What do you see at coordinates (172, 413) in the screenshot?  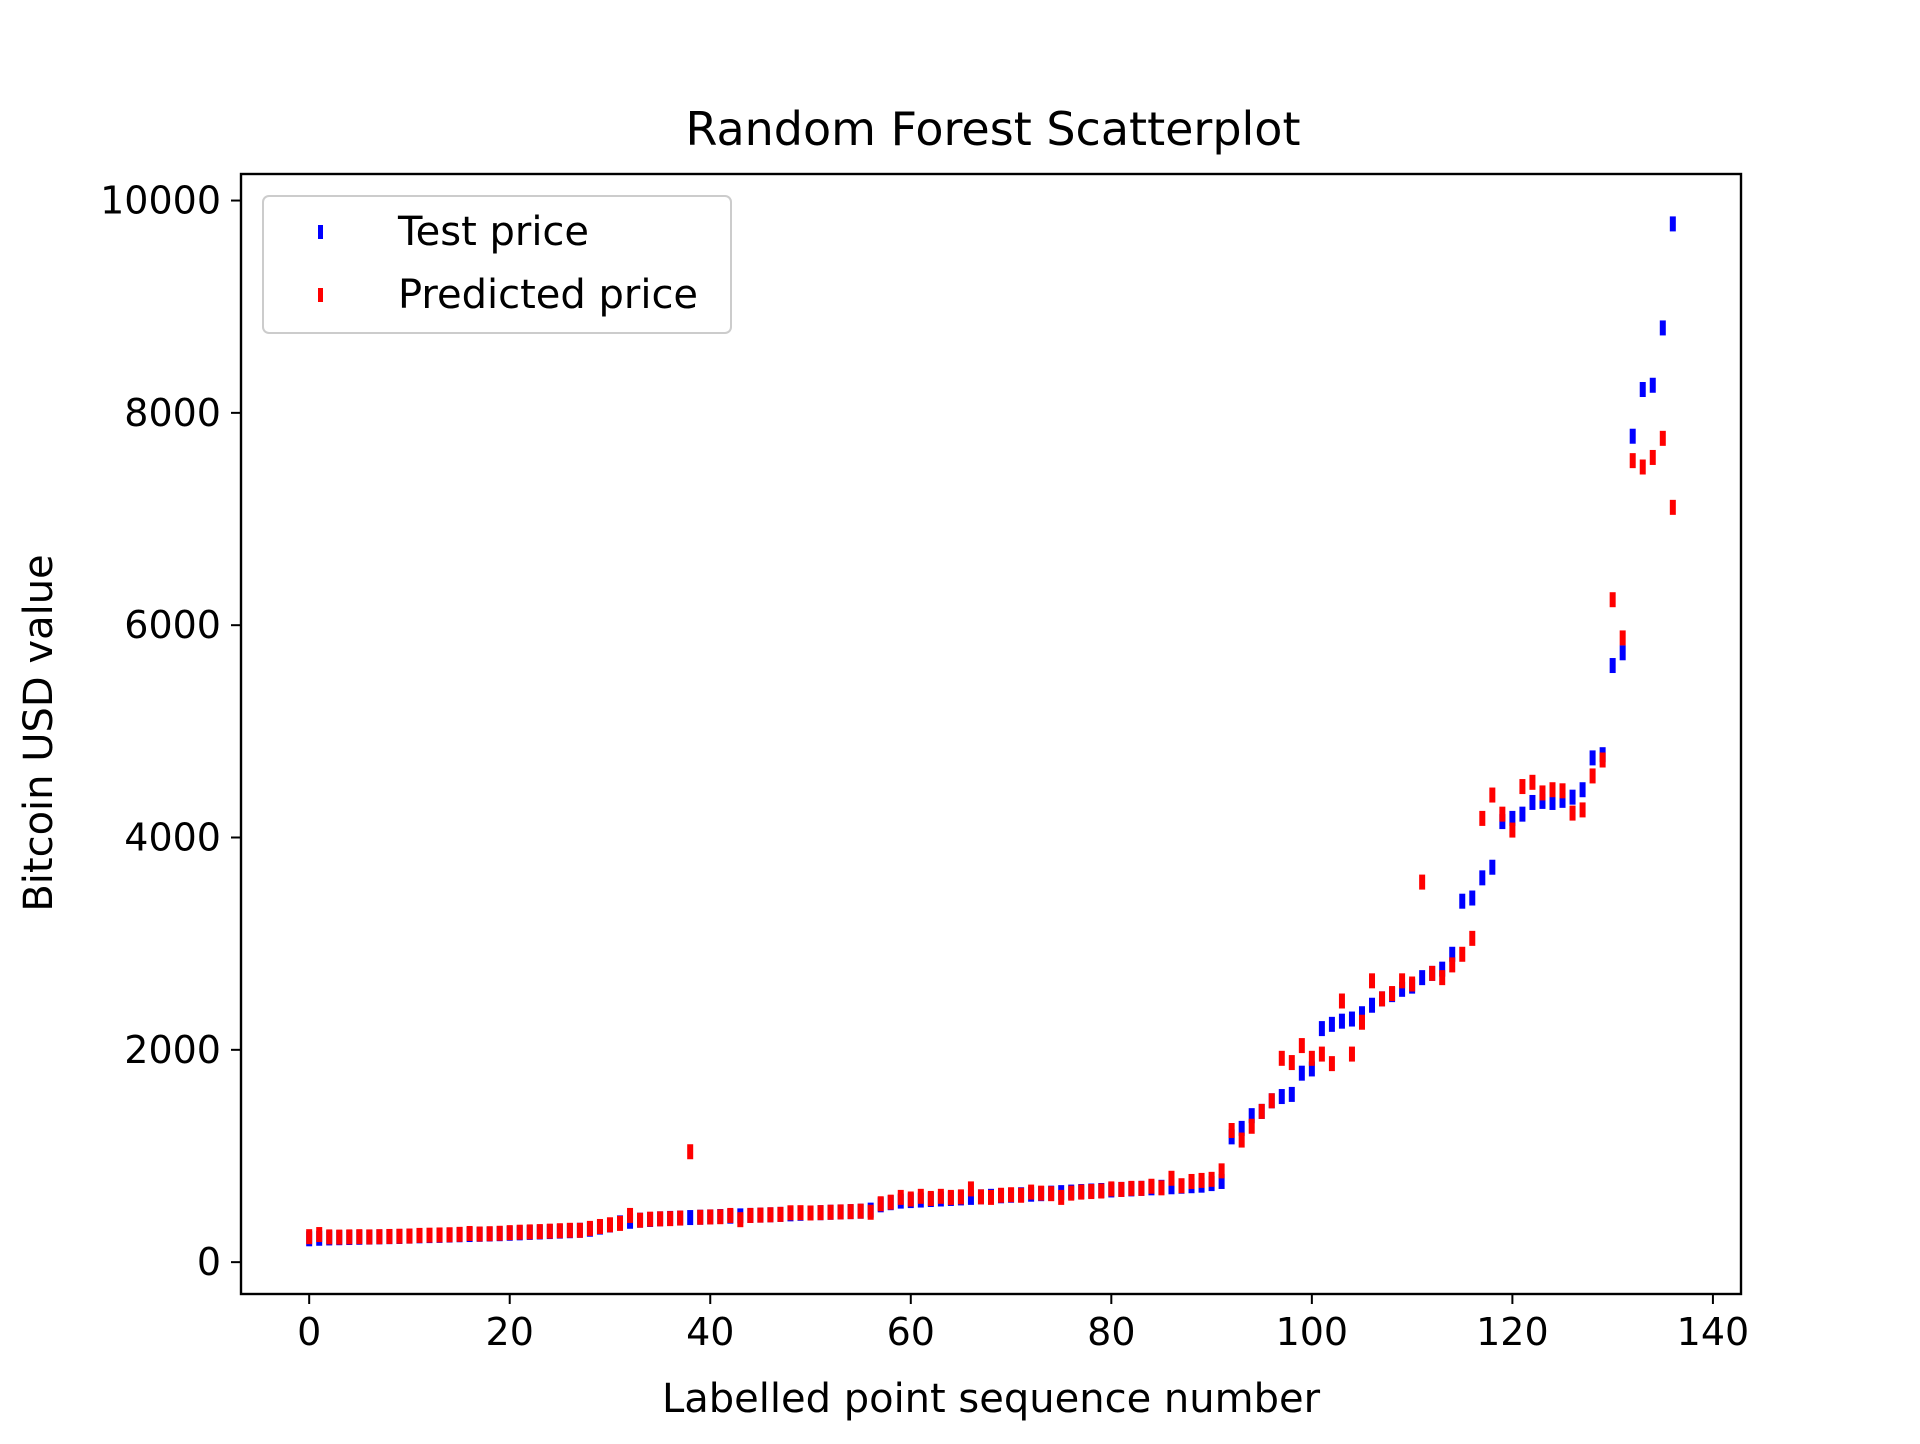 I see `y-tick-label: 8000` at bounding box center [172, 413].